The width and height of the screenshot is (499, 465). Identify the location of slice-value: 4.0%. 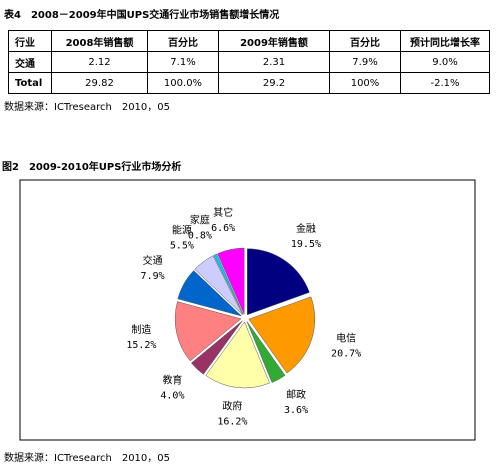
(172, 395).